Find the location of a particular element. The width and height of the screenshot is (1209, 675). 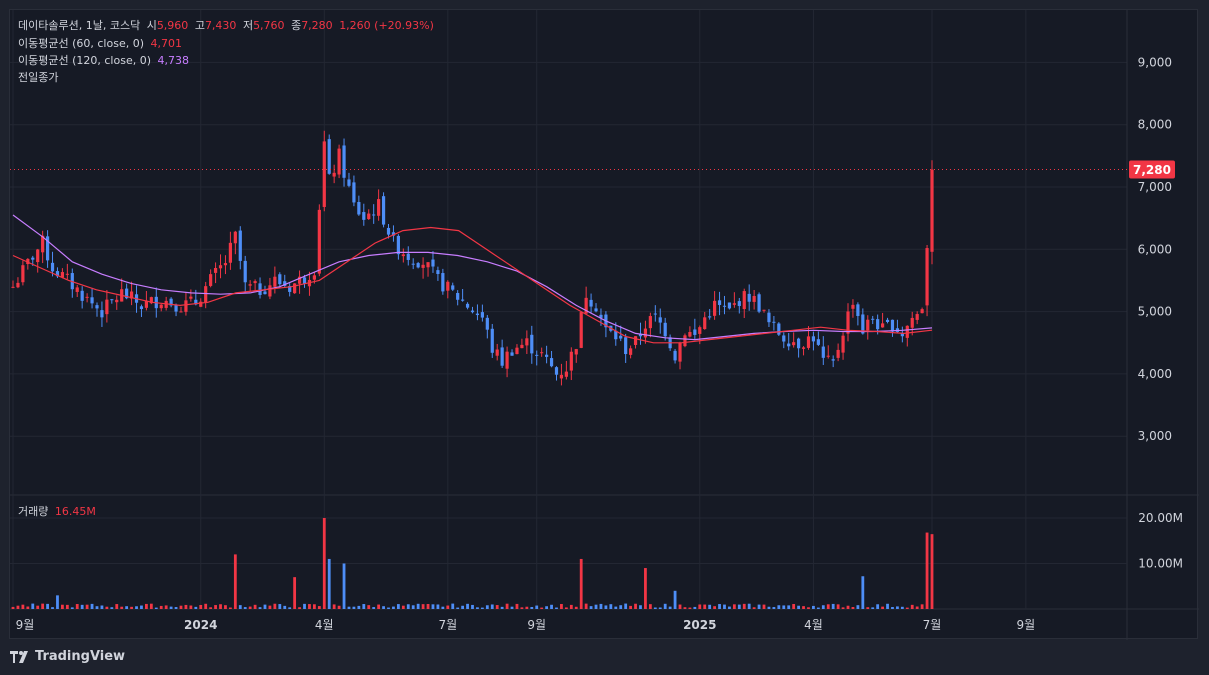

high-label: 고 is located at coordinates (199, 25).